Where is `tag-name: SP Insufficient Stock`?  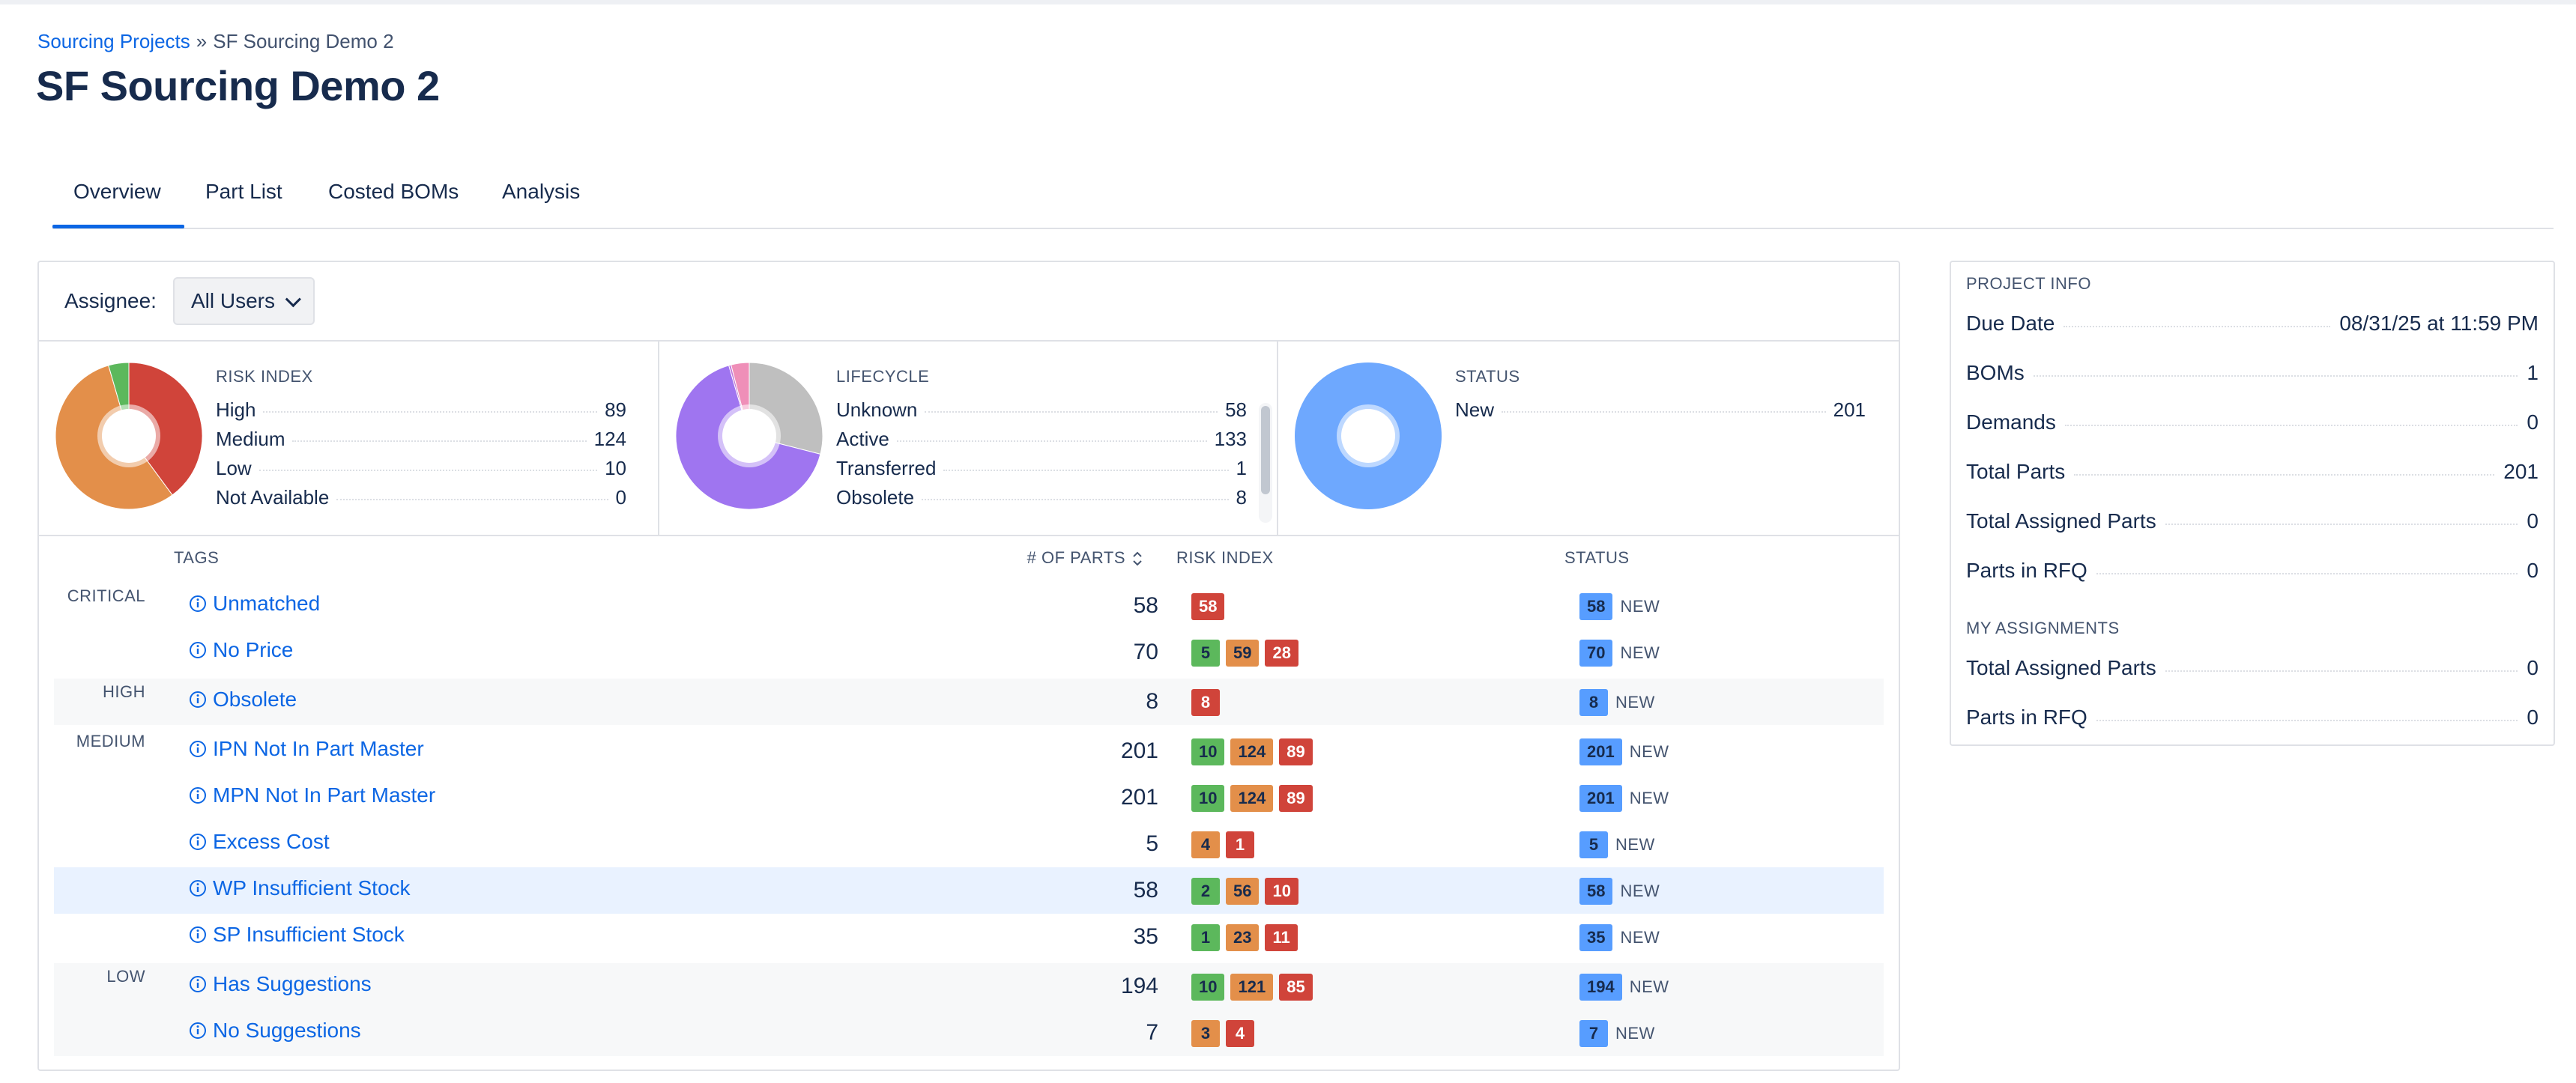
tag-name: SP Insufficient Stock is located at coordinates (309, 934).